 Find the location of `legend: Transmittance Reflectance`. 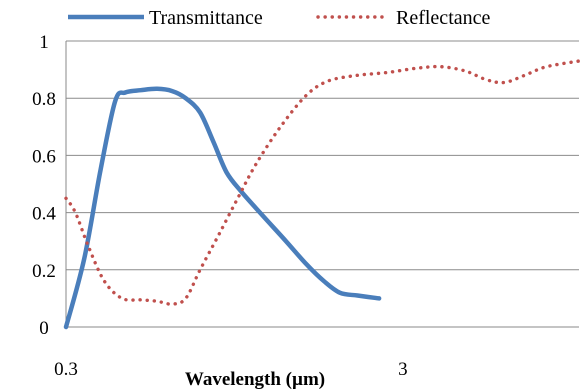

legend: Transmittance Reflectance is located at coordinates (279, 18).